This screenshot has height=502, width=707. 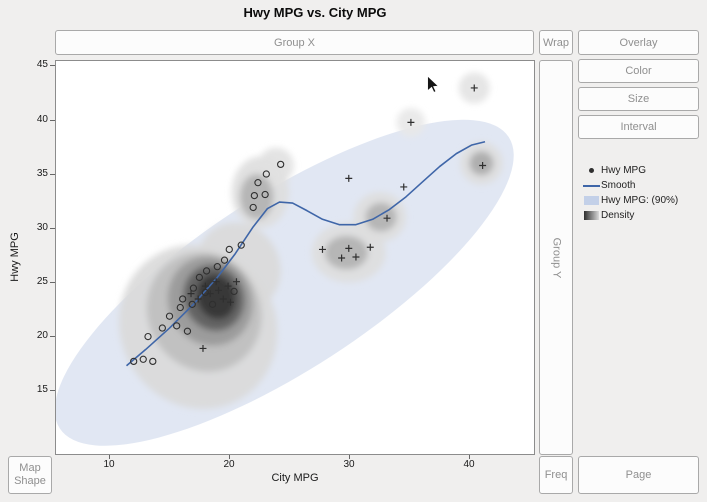 I want to click on overlay-button: Overlay, so click(x=638, y=42).